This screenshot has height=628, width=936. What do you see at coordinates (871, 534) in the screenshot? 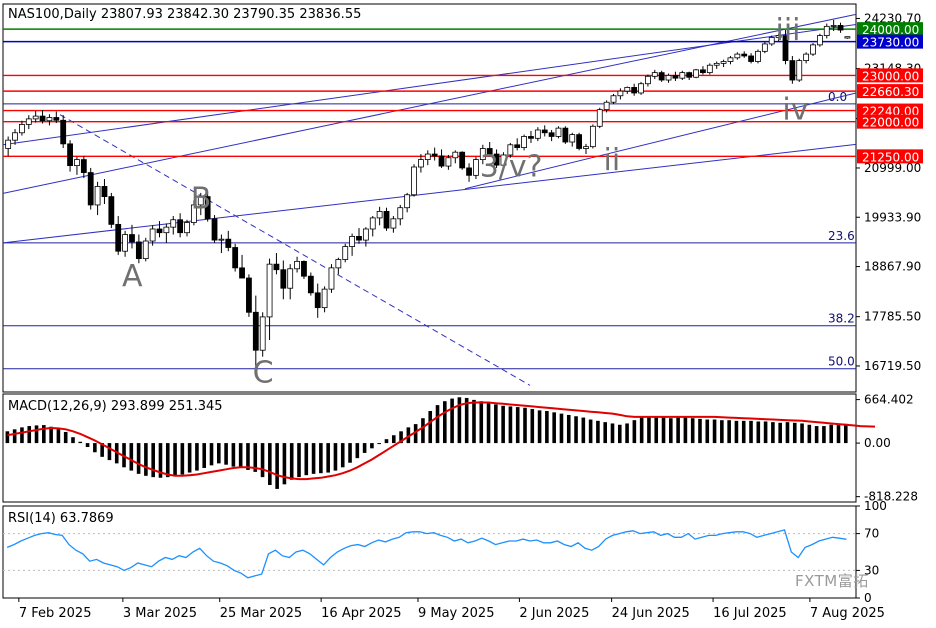
I see `rsi-axis-label-1: 70` at bounding box center [871, 534].